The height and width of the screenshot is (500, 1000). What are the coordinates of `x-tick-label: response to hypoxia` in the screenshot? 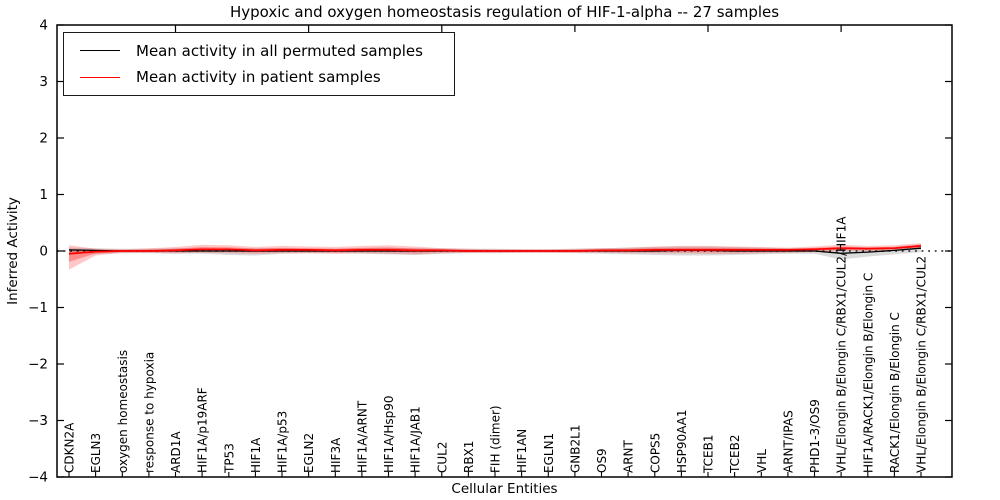 It's located at (149, 412).